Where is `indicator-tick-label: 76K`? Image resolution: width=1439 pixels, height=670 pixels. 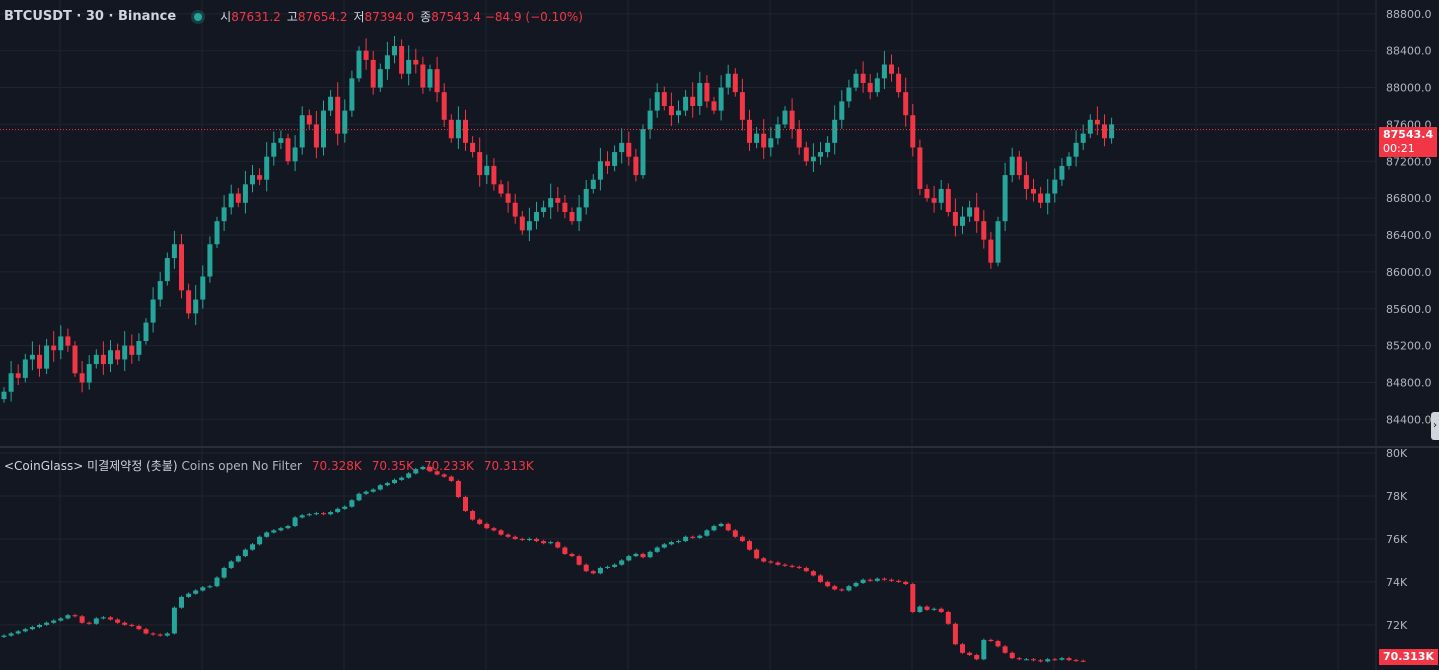
indicator-tick-label: 76K is located at coordinates (1397, 539).